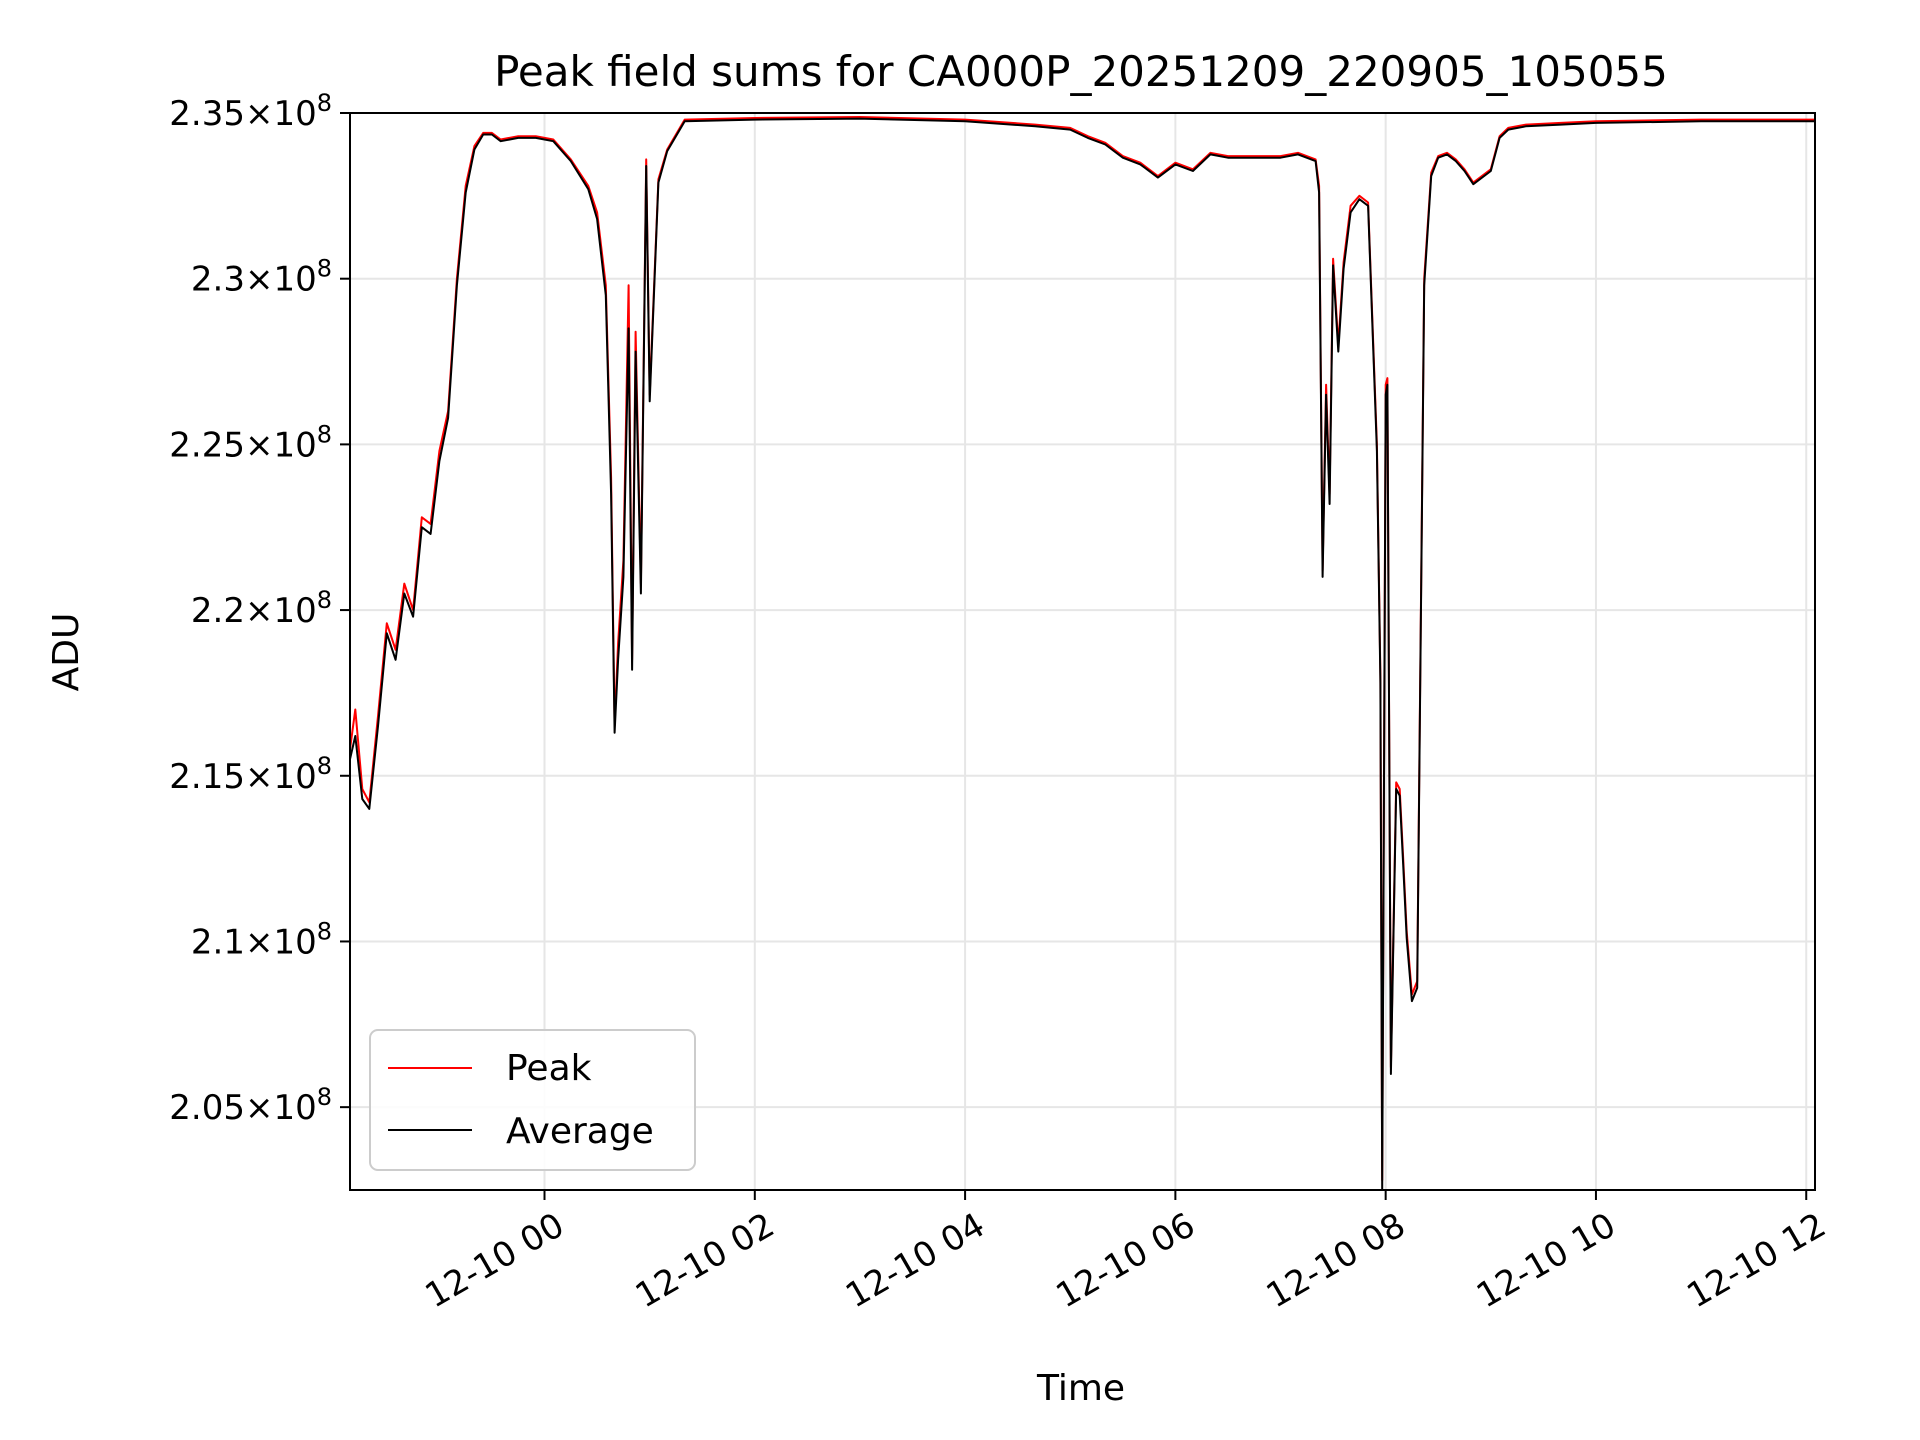  What do you see at coordinates (580, 1131) in the screenshot?
I see `legend-label-average: Average` at bounding box center [580, 1131].